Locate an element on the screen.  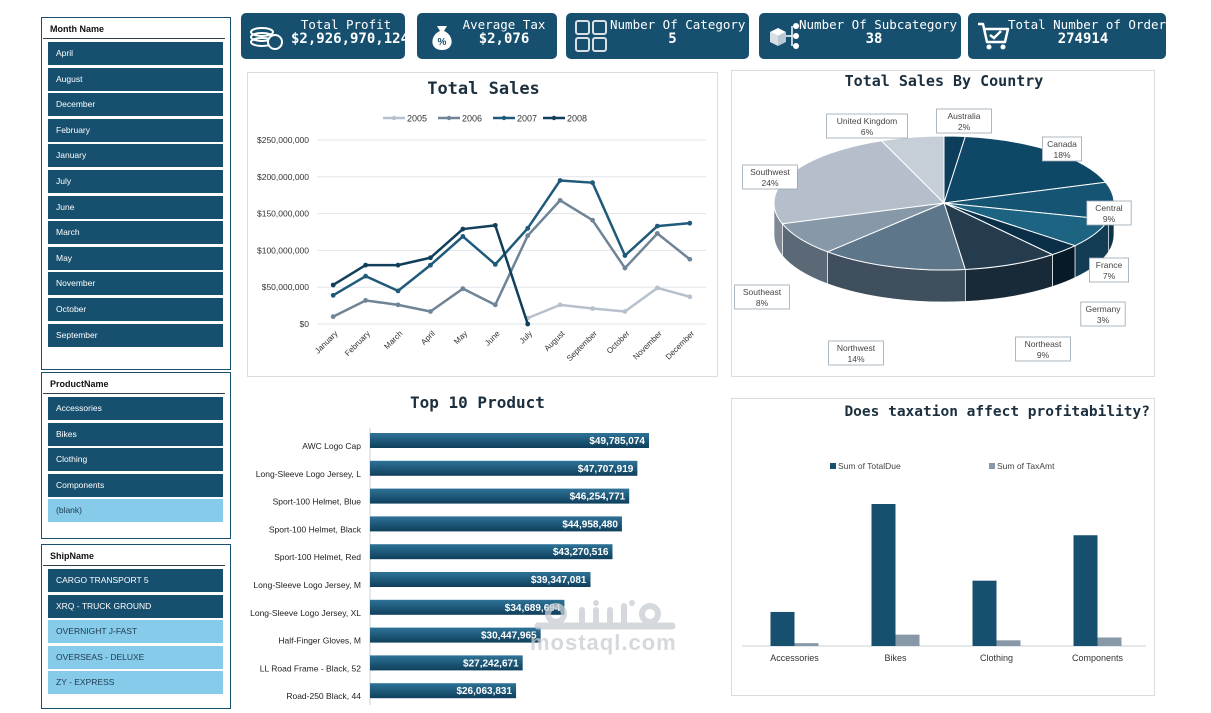
x-tick-label: June is located at coordinates (492, 338).